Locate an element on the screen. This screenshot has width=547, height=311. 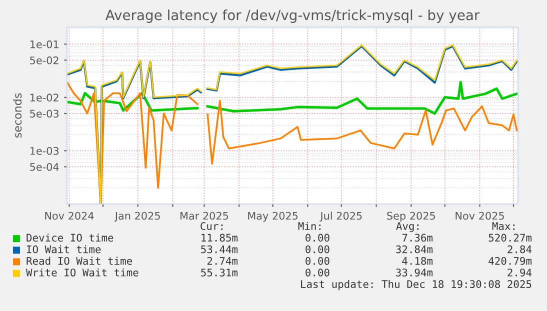
x-tick-label: Jan 2025 is located at coordinates (137, 217).